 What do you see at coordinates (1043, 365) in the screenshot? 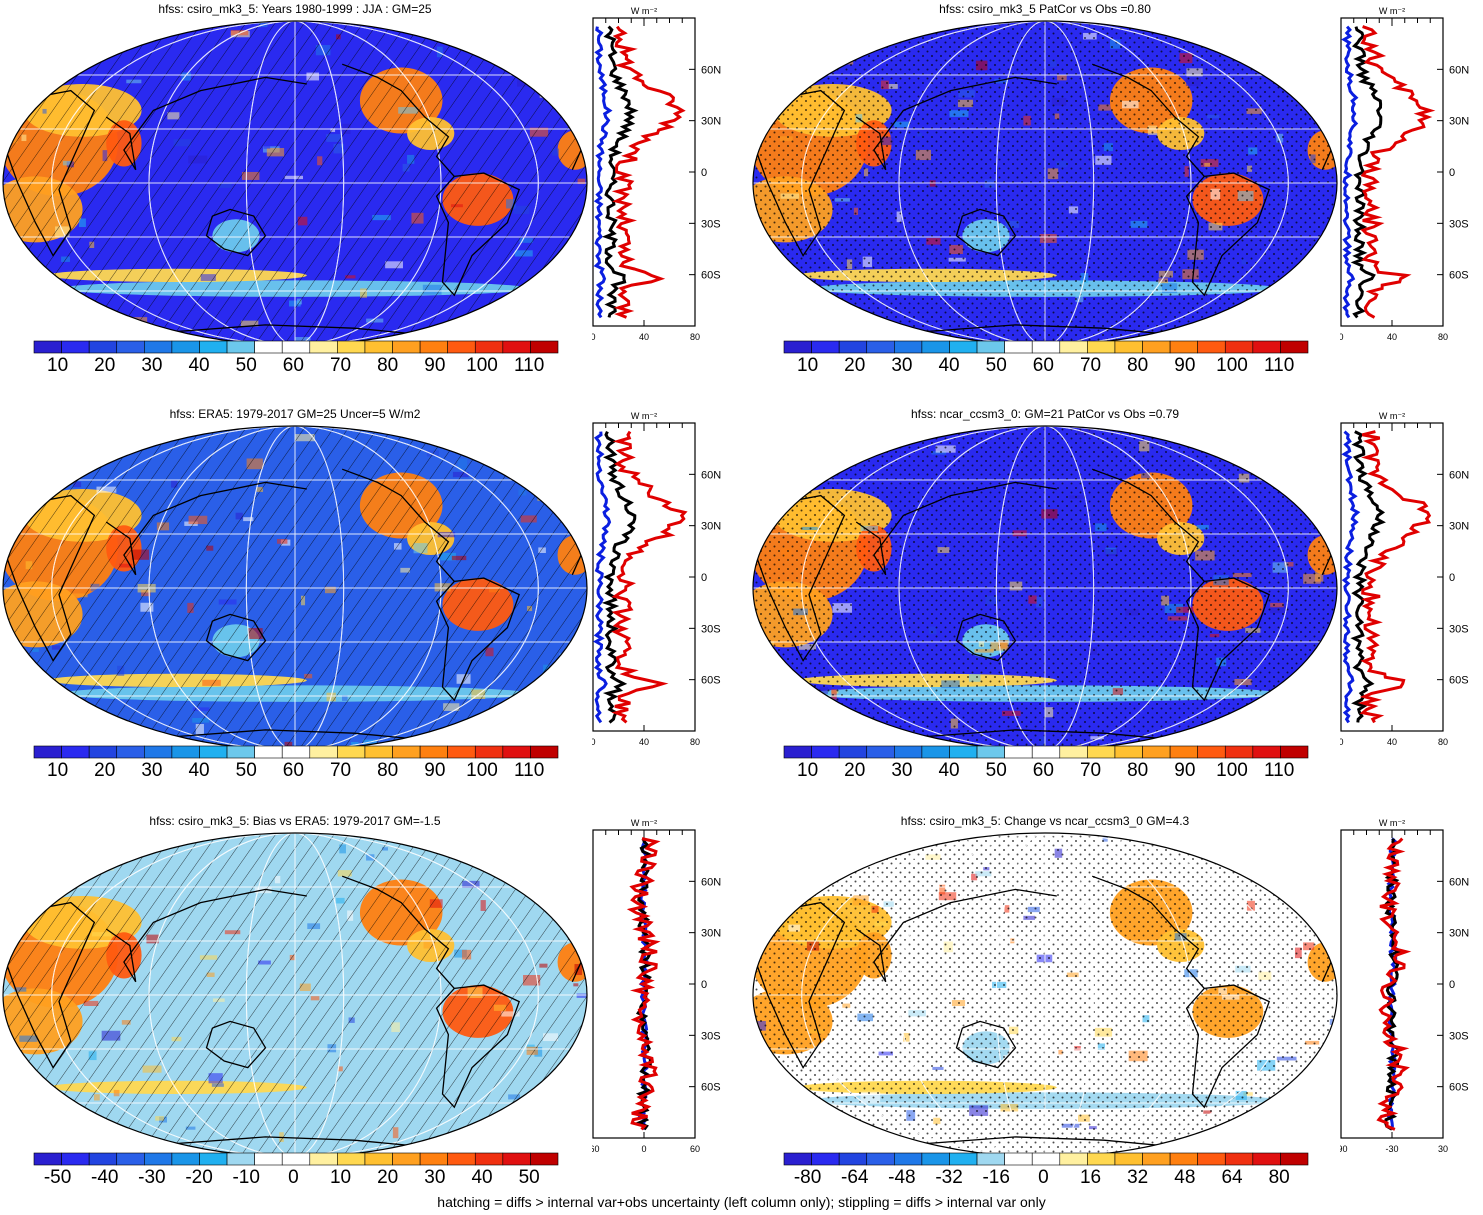
I see `colorbar-label: 60` at bounding box center [1043, 365].